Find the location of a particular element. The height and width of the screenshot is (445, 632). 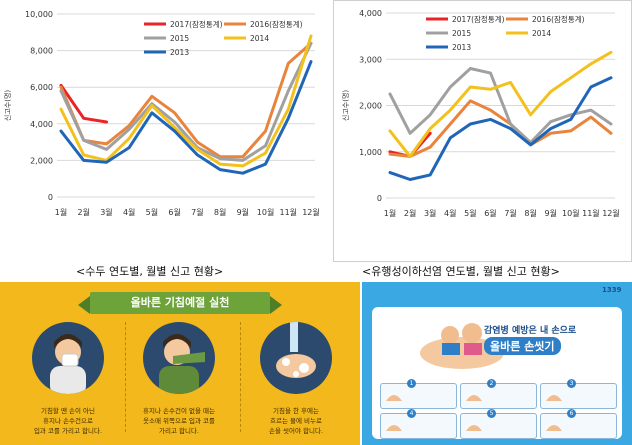

legend-label: 2017(잠정통계) is located at coordinates (196, 24).